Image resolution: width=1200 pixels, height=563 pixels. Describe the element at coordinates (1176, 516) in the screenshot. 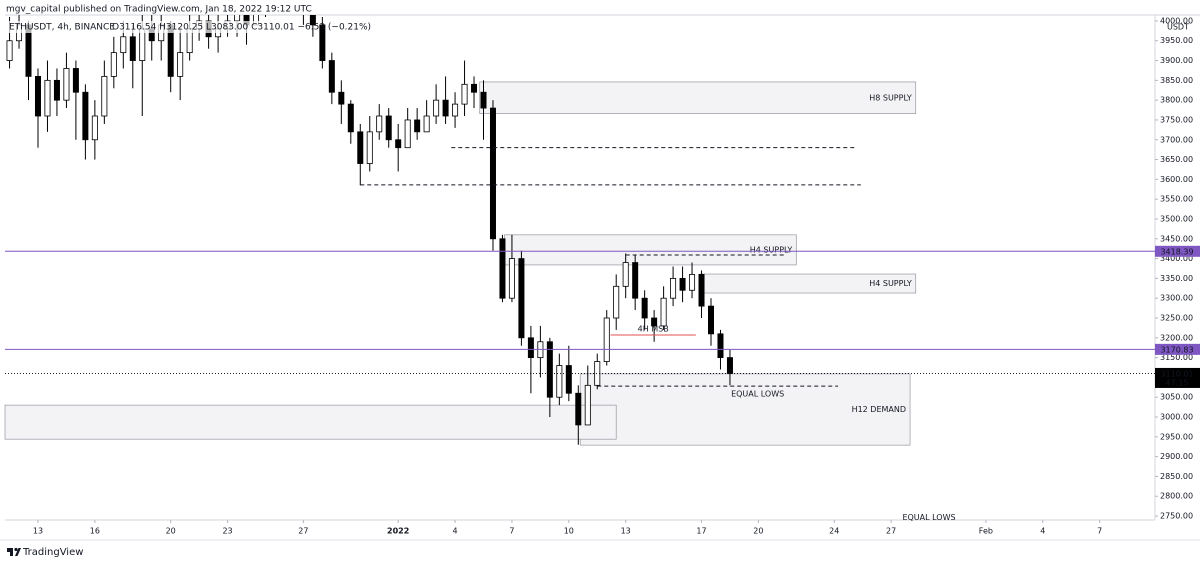

I see `y-tick-label: 2750.00` at that location.